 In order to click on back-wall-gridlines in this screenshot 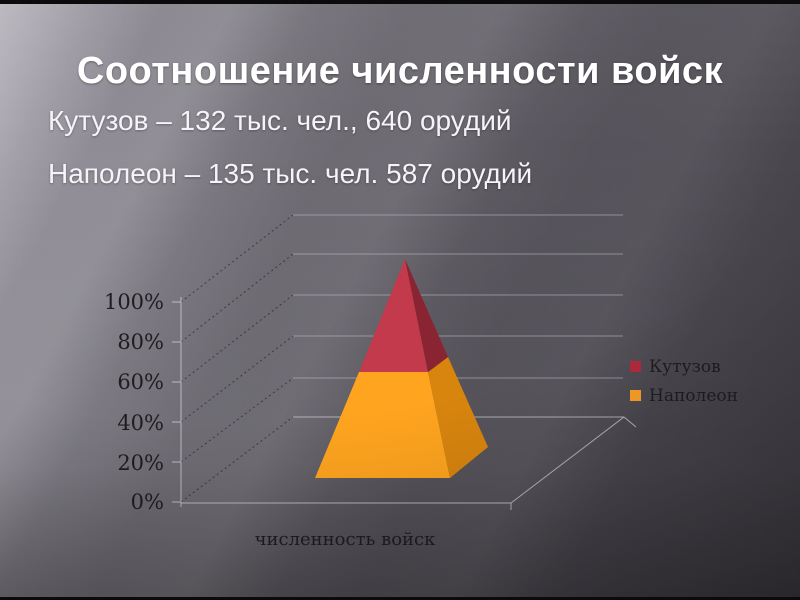, I will do `click(458, 316)`.